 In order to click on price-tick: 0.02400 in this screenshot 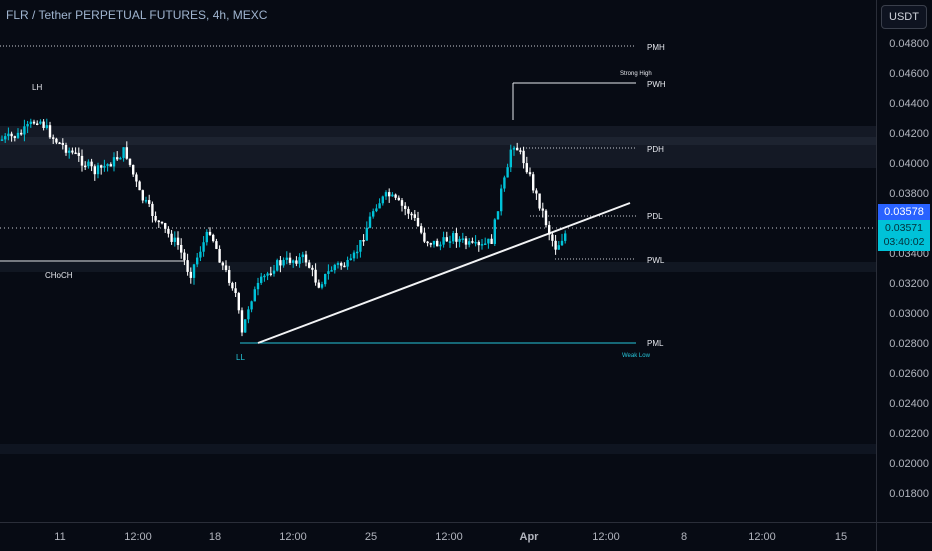, I will do `click(909, 404)`.